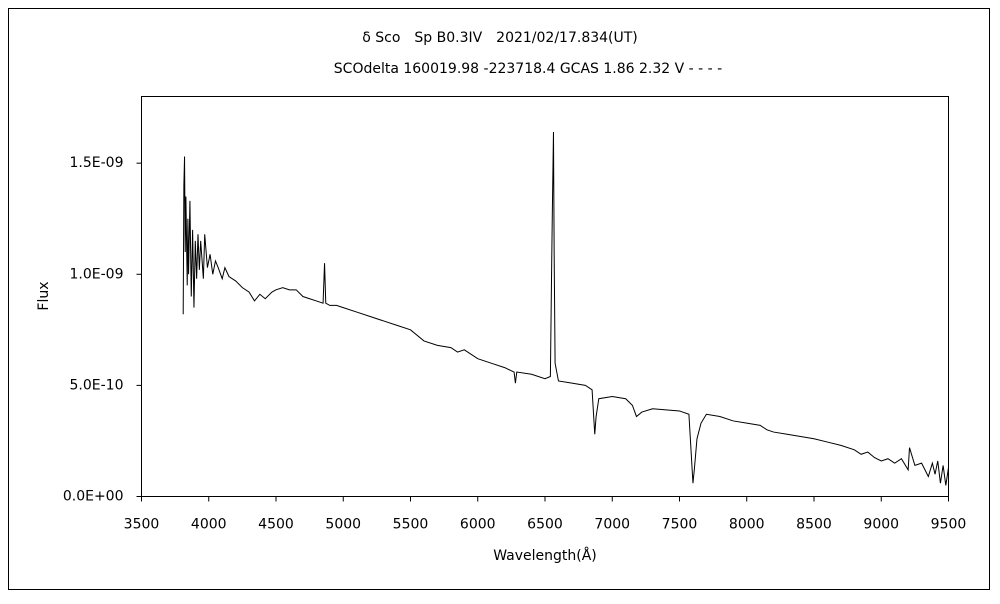 The width and height of the screenshot is (1000, 604). I want to click on x-tick-label: 7500, so click(680, 525).